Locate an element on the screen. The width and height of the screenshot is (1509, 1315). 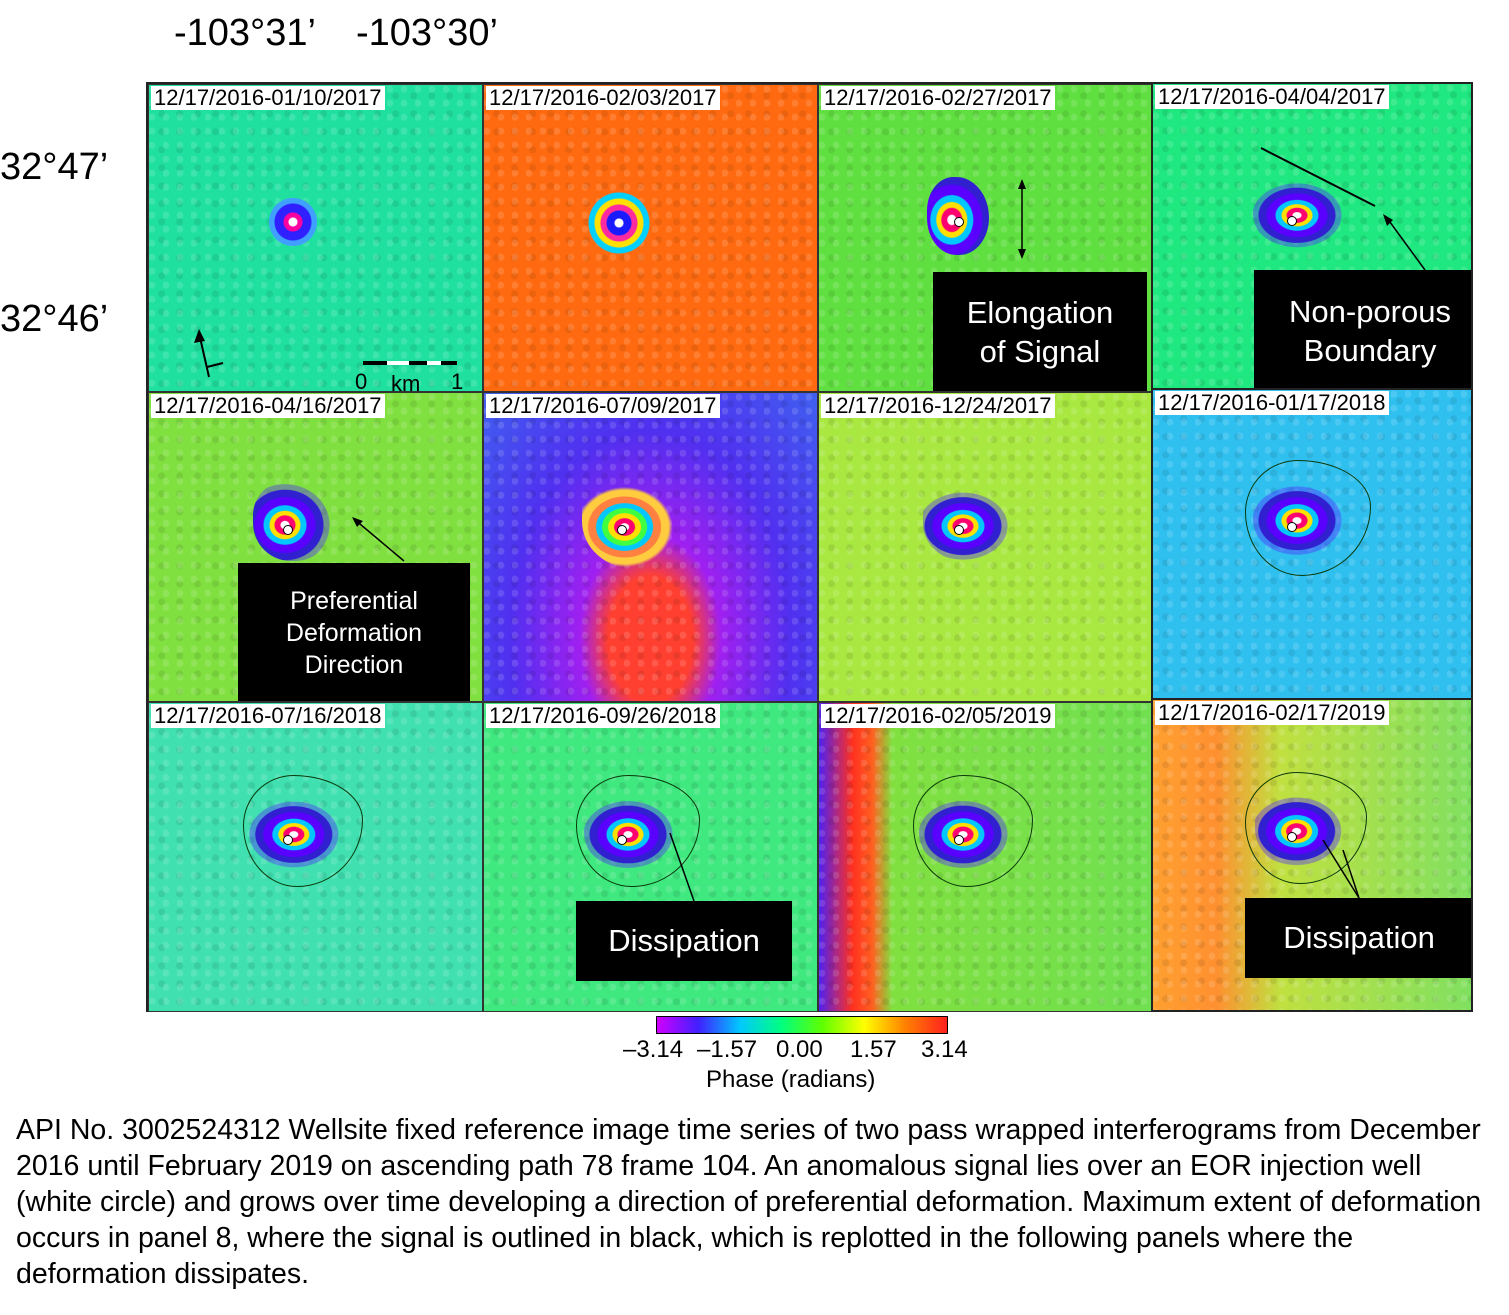
annotation-line: Elongation is located at coordinates (1040, 312).